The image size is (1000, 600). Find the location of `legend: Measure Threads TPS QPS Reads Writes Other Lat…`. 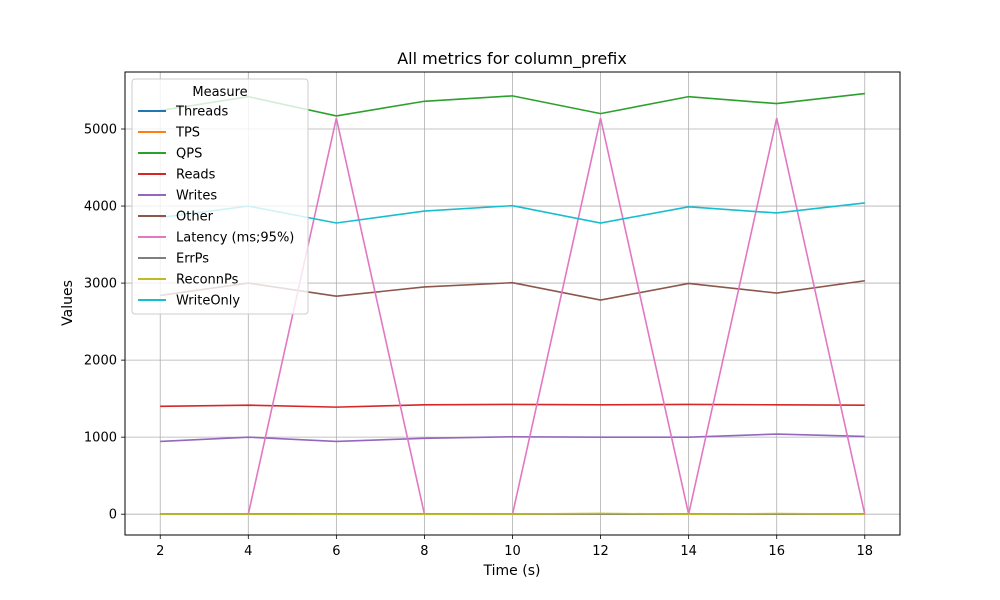

legend: Measure Threads TPS QPS Reads Writes Other Lat… is located at coordinates (220, 196).